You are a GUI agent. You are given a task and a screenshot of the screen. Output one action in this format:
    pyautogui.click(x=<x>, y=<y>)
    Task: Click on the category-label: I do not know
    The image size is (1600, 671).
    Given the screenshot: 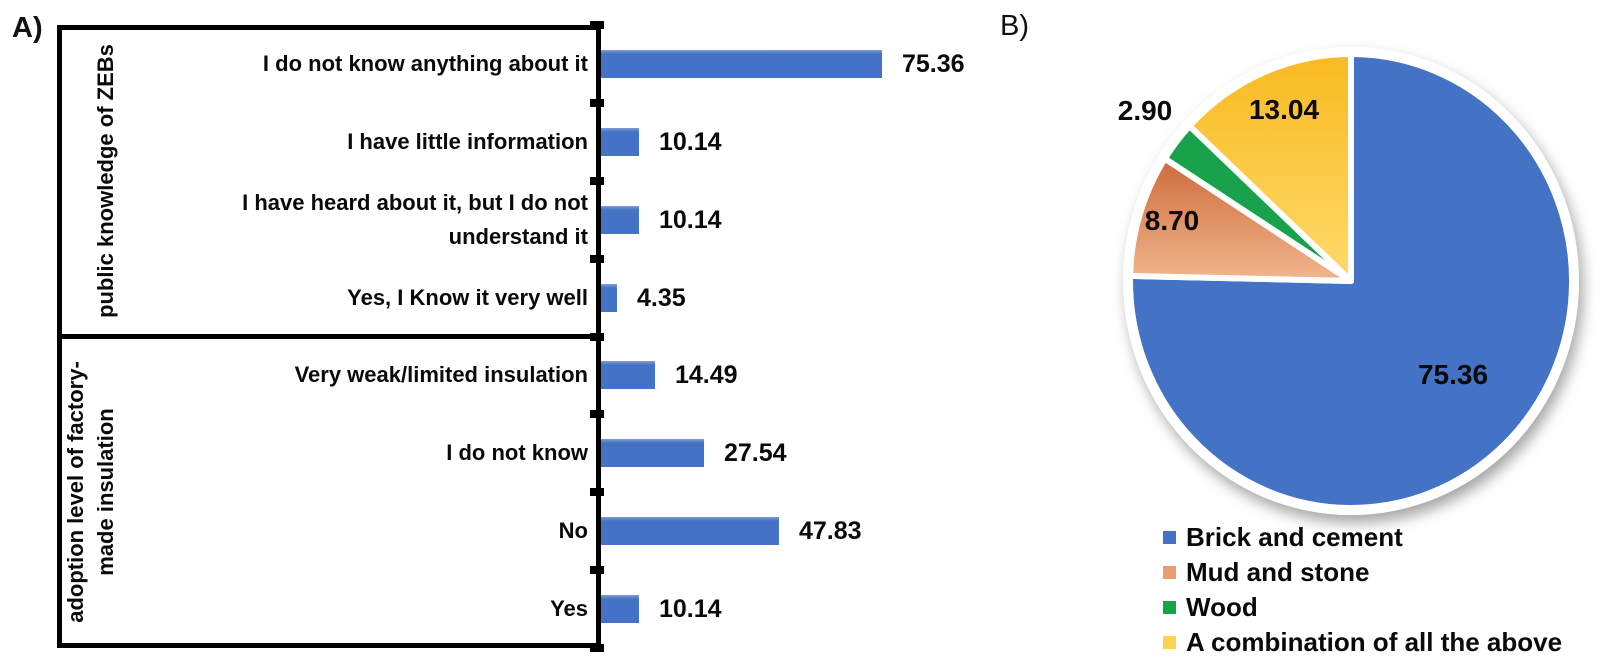 What is the action you would take?
    pyautogui.click(x=356, y=453)
    